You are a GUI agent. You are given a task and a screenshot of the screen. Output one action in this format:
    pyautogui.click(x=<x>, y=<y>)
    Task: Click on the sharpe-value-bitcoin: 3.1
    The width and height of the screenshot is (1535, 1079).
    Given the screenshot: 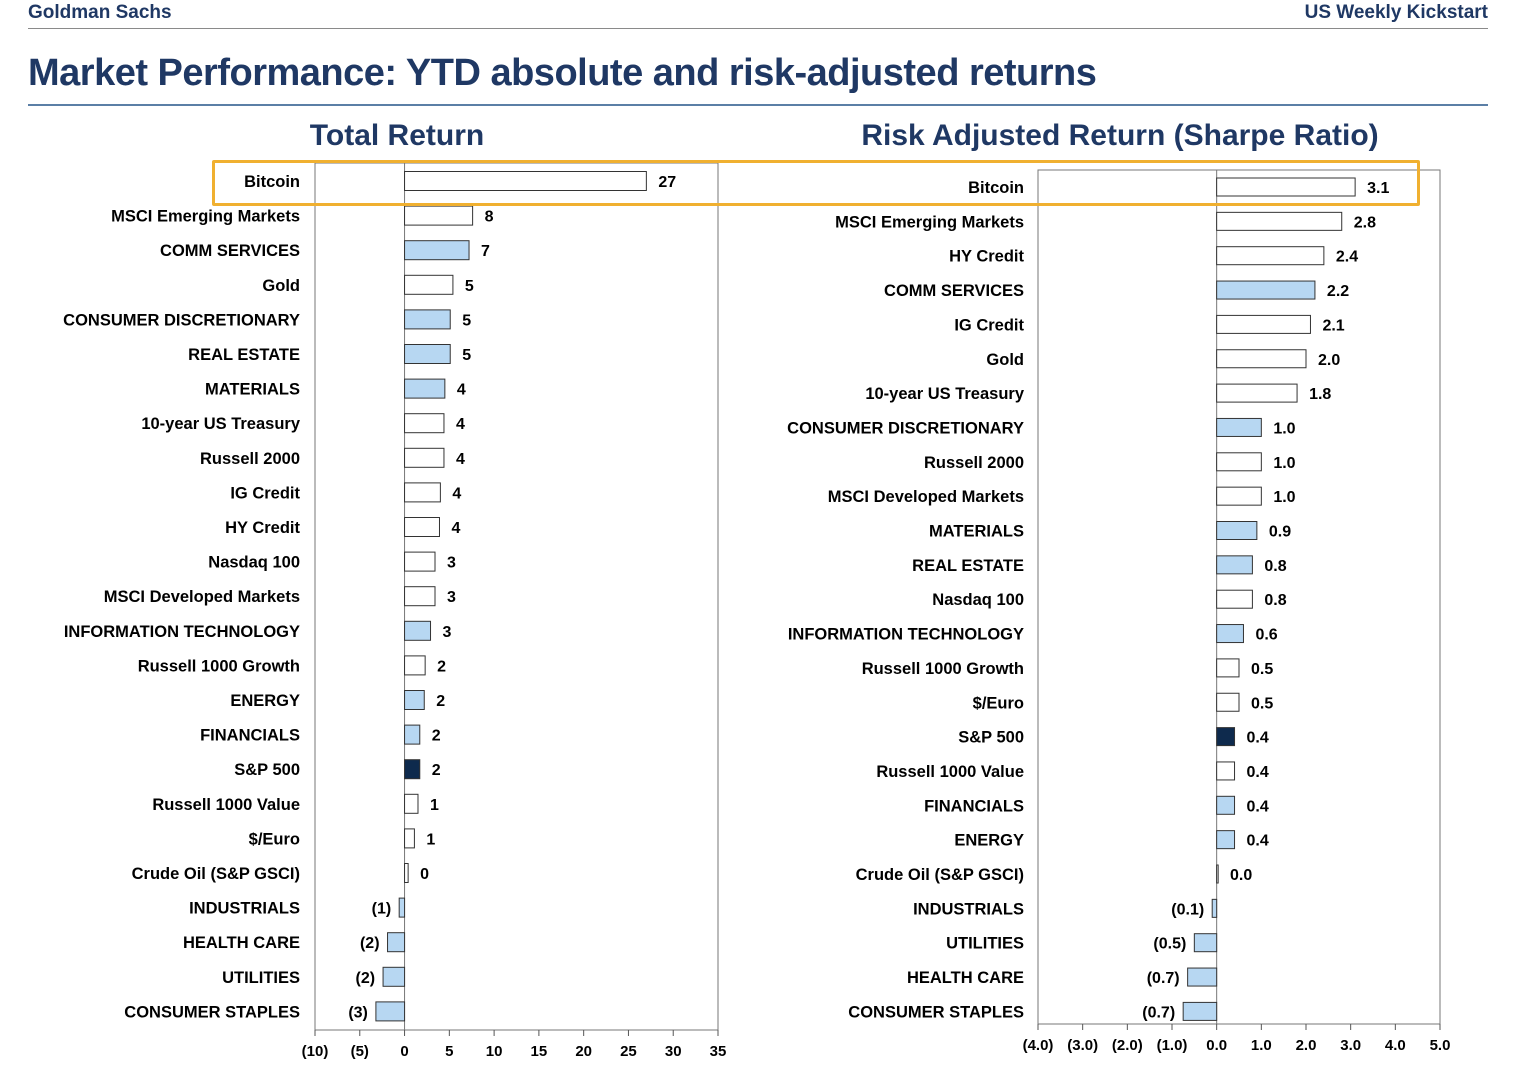 What is the action you would take?
    pyautogui.click(x=1378, y=188)
    